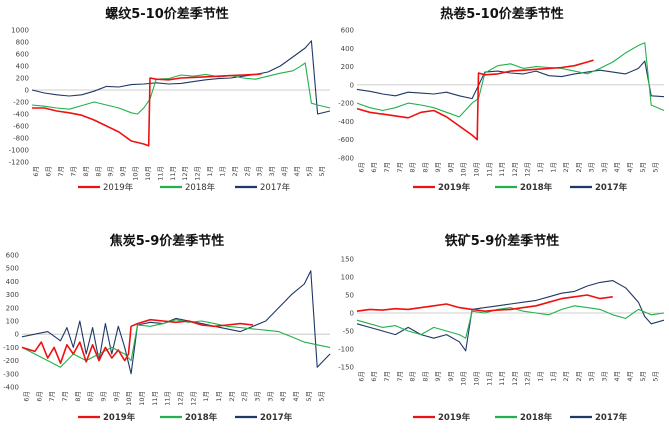 Image resolution: width=669 pixels, height=434 pixels. Describe the element at coordinates (346, 122) in the screenshot. I see `y-tick-label: -400` at that location.